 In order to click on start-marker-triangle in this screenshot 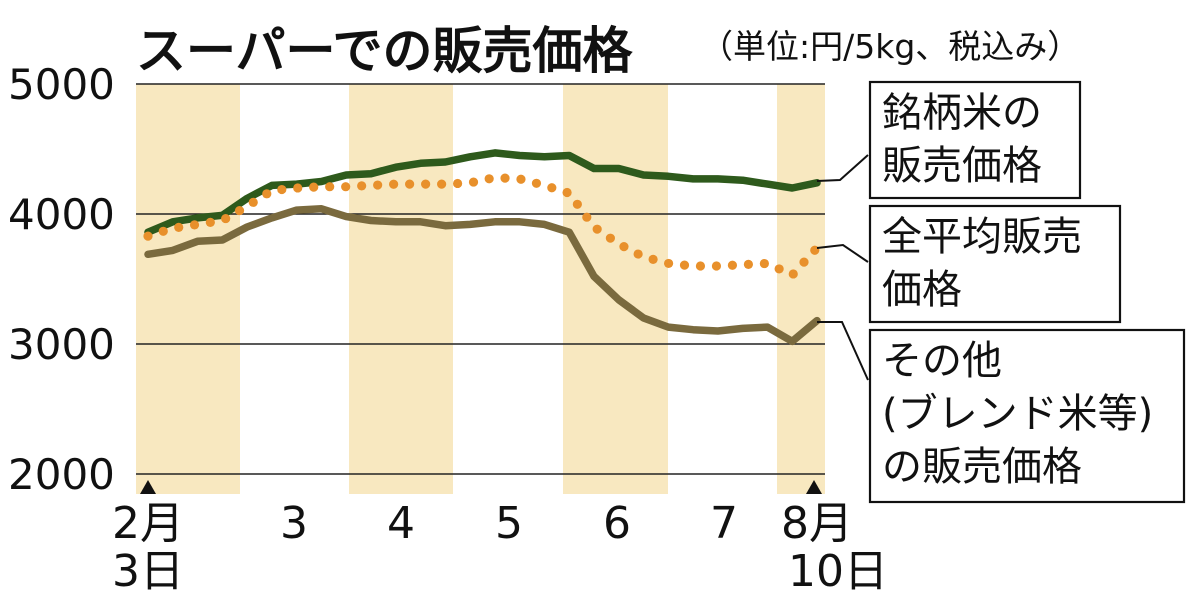, I will do `click(148, 487)`.